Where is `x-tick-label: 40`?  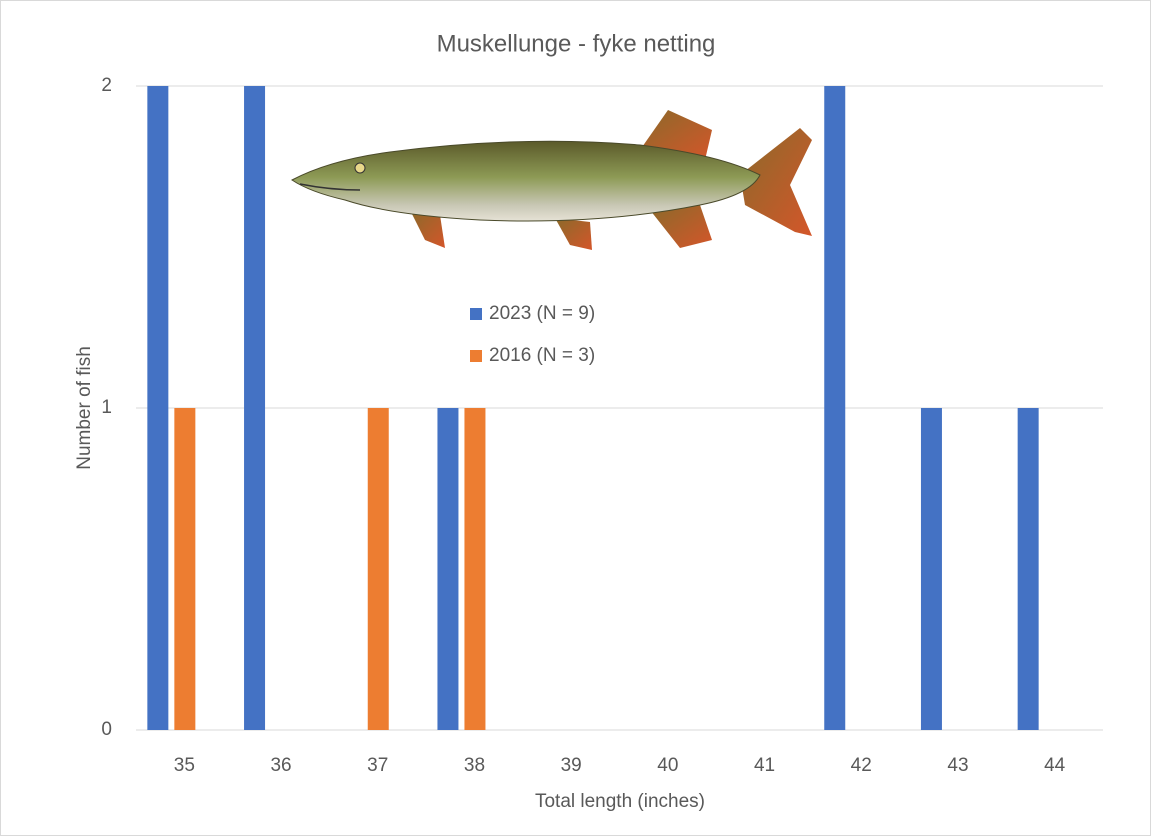 x-tick-label: 40 is located at coordinates (667, 765).